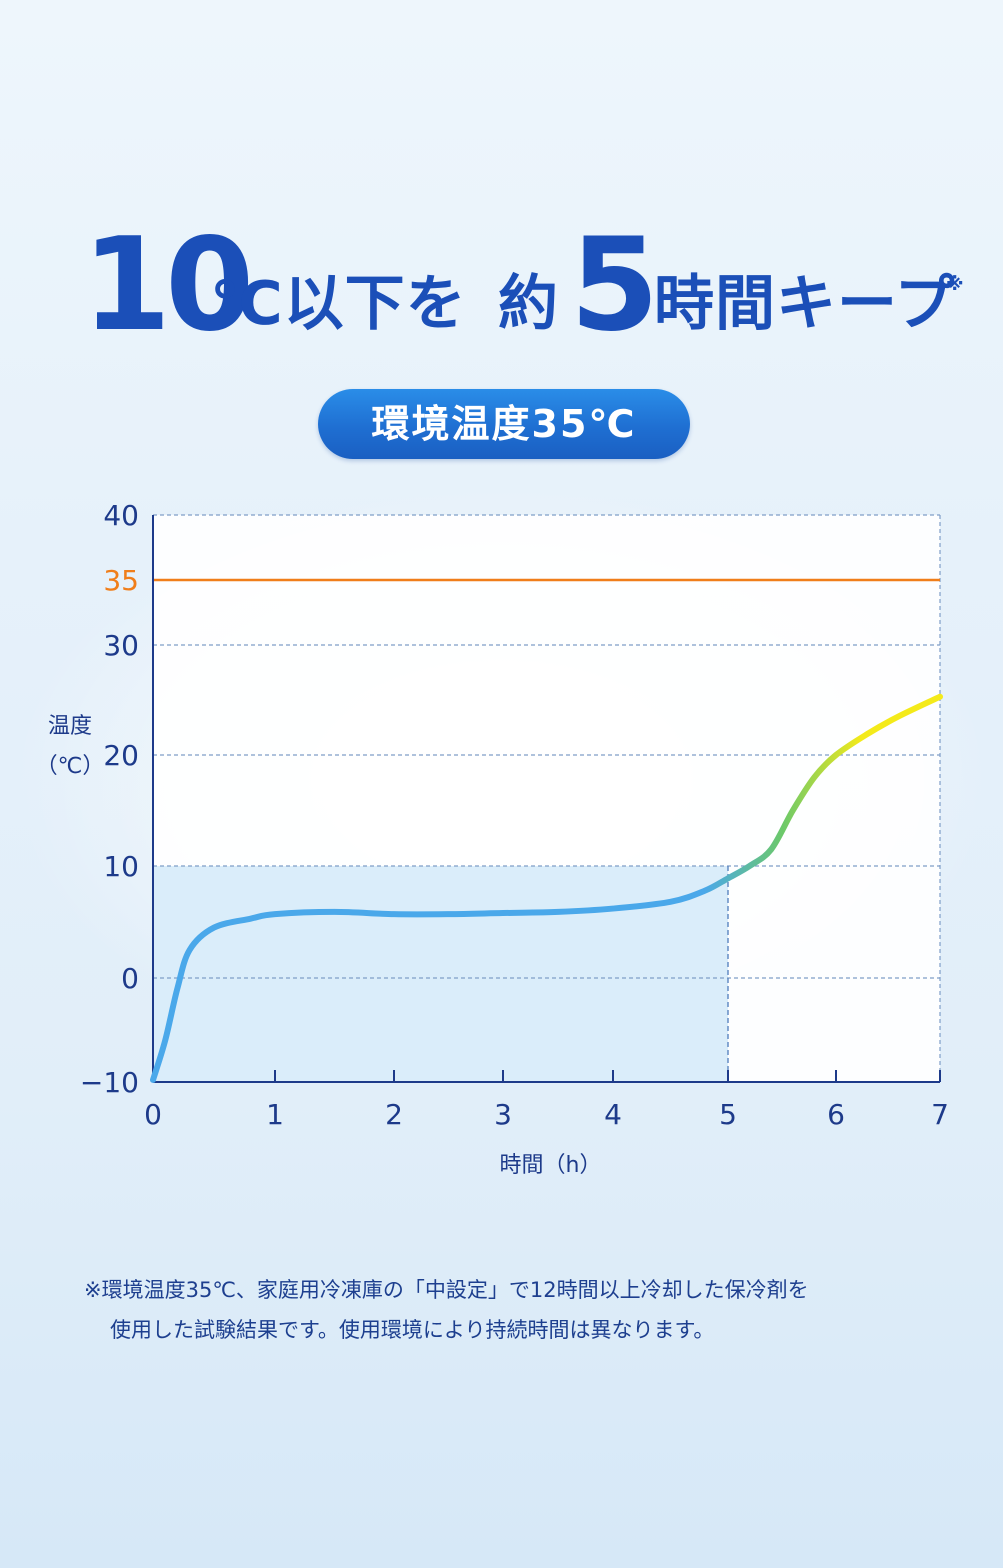  Describe the element at coordinates (805, 304) in the screenshot. I see `headline-hours-keep: 時間キープ` at that location.